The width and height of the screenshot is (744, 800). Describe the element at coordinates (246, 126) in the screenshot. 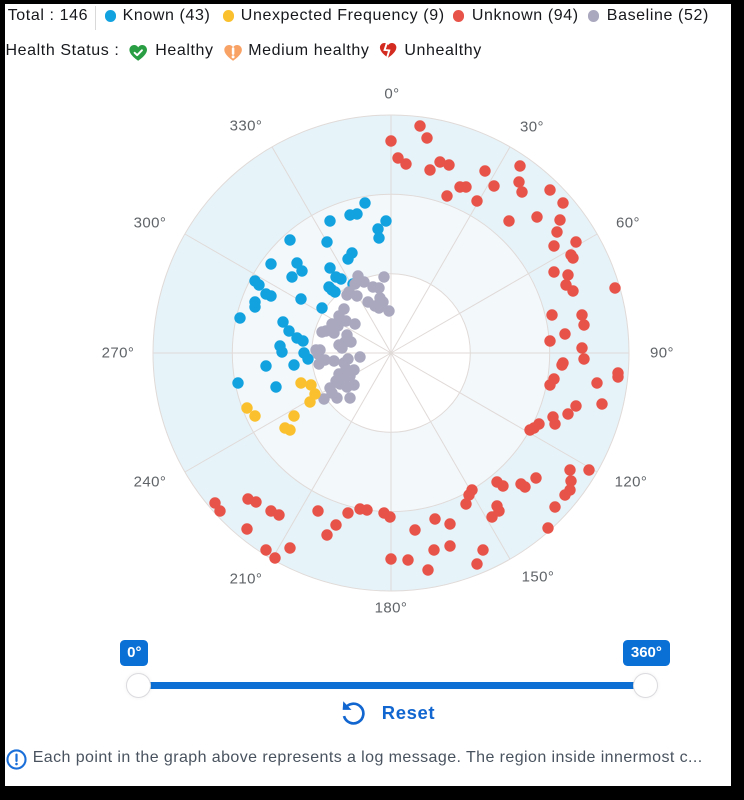

I see `svg-text: 330°` at that location.